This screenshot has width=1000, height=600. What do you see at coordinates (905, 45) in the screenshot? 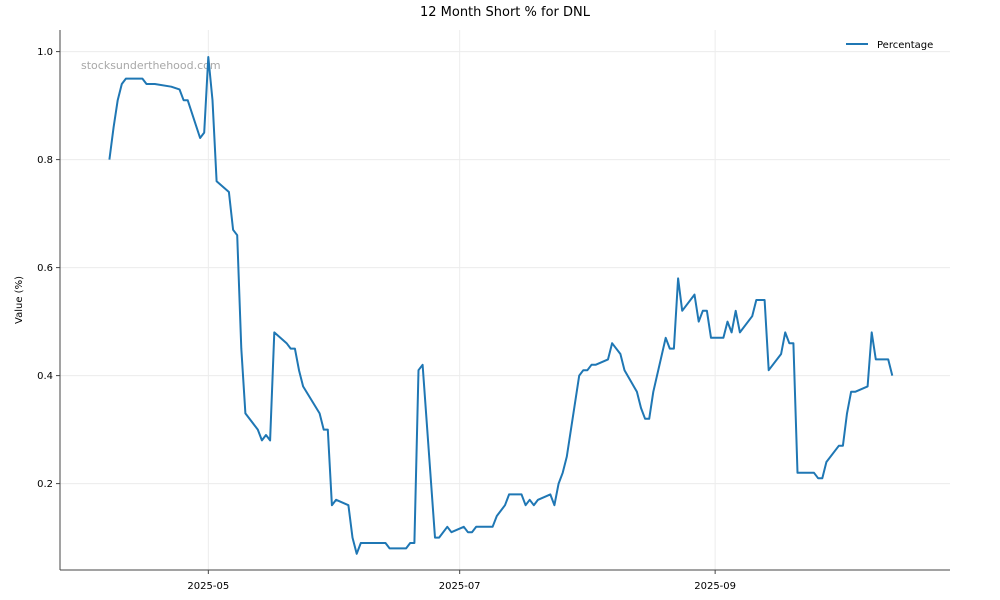
I see `legend-label-percentage: Percentage` at bounding box center [905, 45].